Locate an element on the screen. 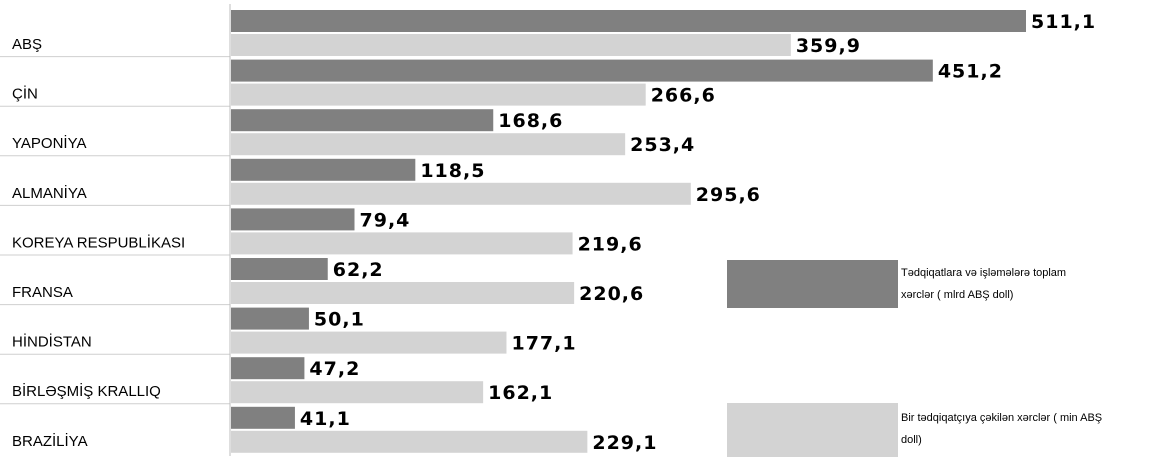 The image size is (1155, 459). category-label: ABŞ is located at coordinates (27, 44).